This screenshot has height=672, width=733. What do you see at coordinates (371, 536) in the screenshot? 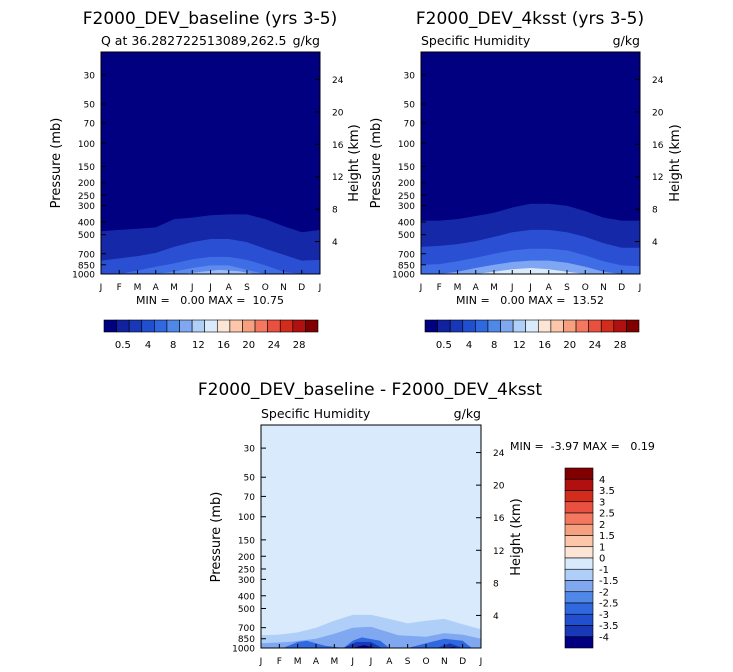
I see `contour-background` at bounding box center [371, 536].